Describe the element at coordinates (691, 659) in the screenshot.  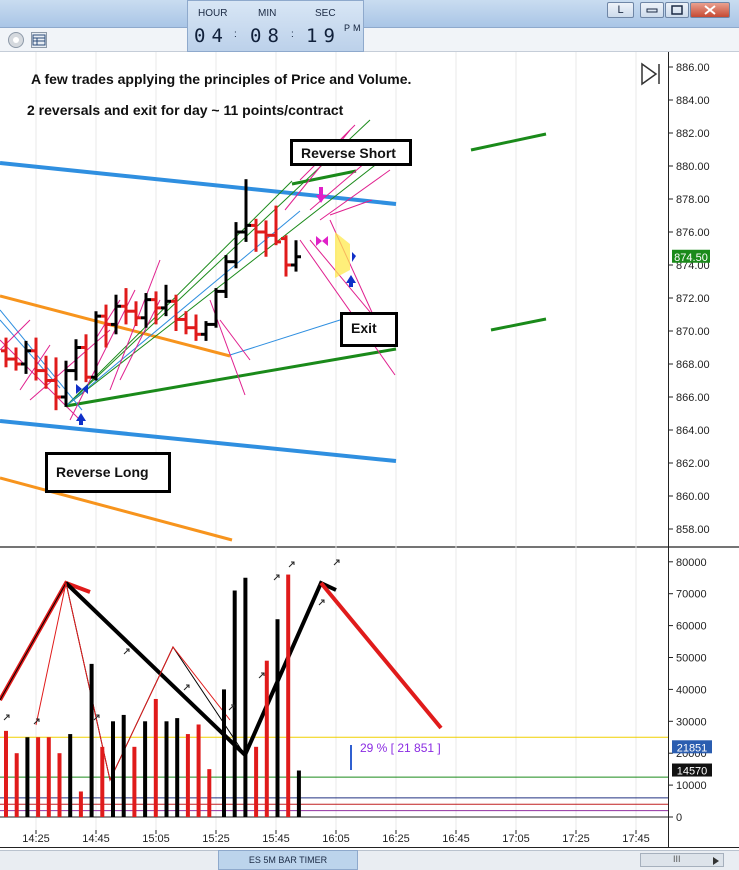
I see `volume-tick-label: 50000` at that location.